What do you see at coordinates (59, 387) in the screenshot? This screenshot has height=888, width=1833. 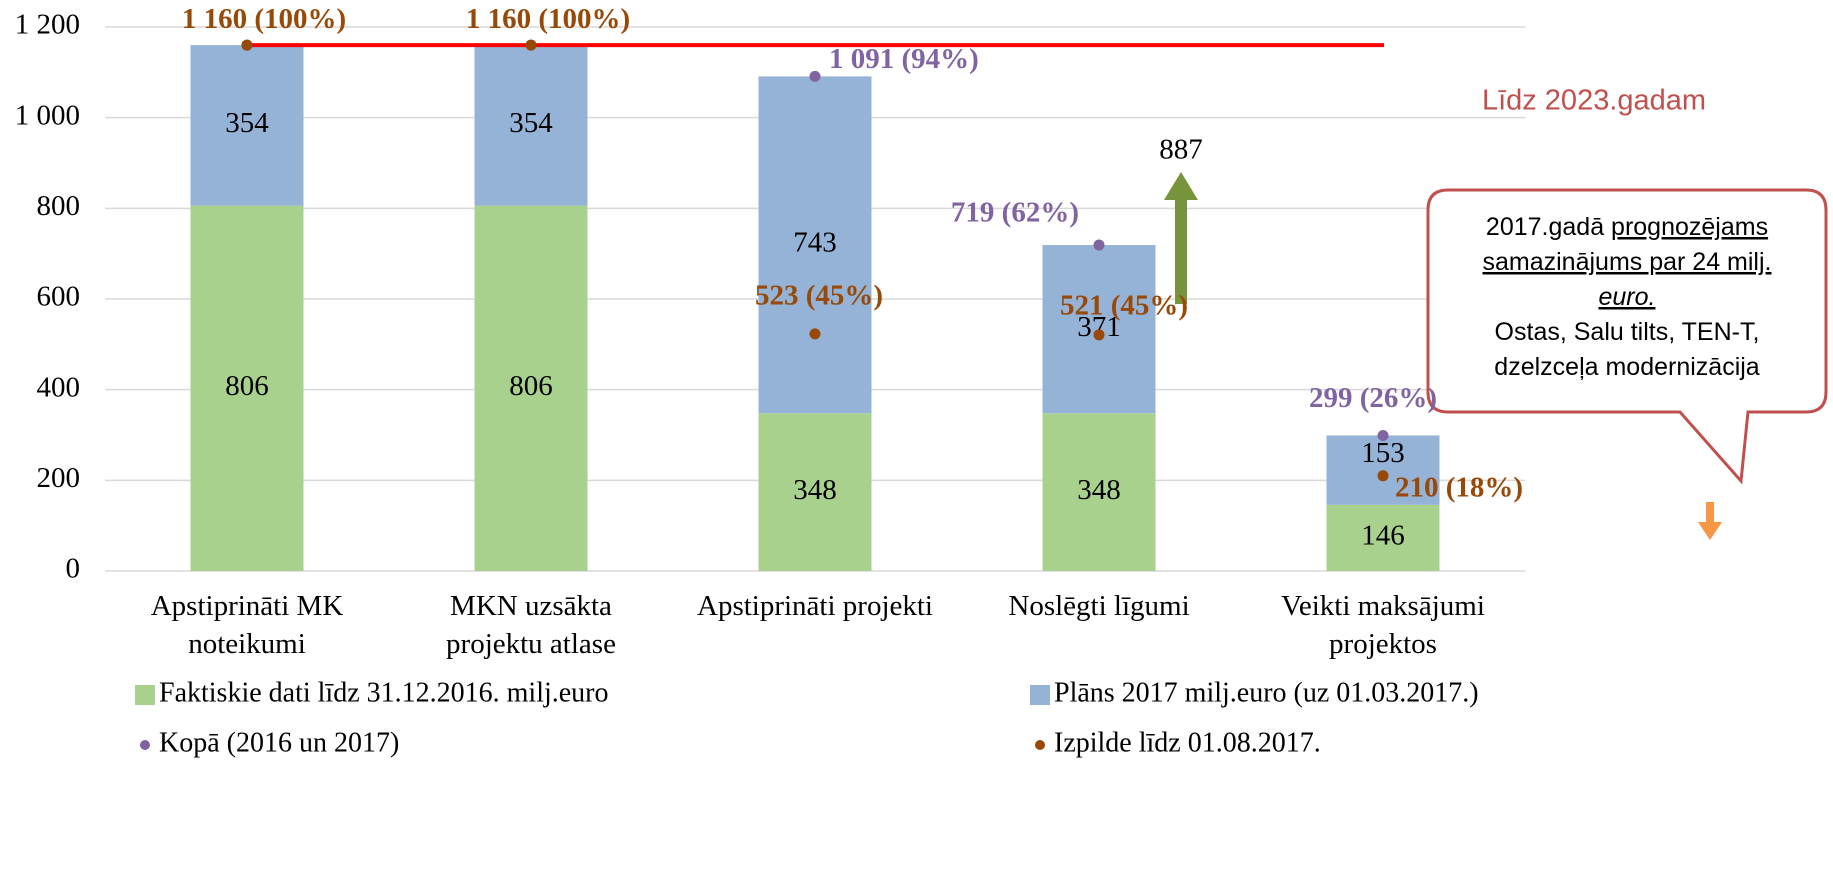 I see `y-tick-label: 400` at bounding box center [59, 387].